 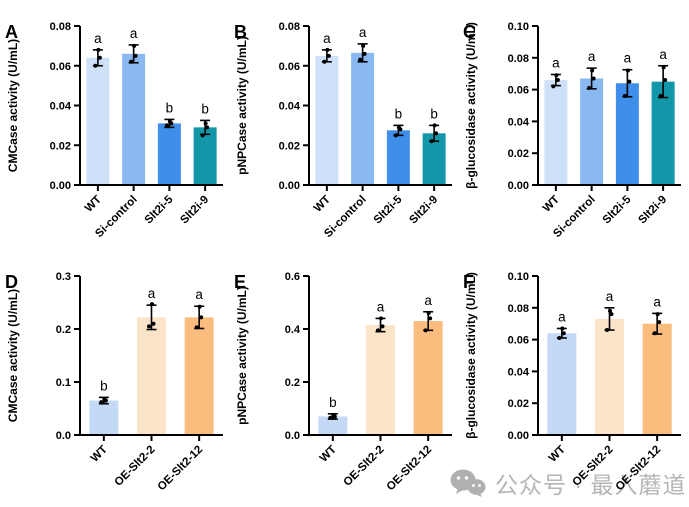 What do you see at coordinates (11, 282) in the screenshot?
I see `panel-letter: D` at bounding box center [11, 282].